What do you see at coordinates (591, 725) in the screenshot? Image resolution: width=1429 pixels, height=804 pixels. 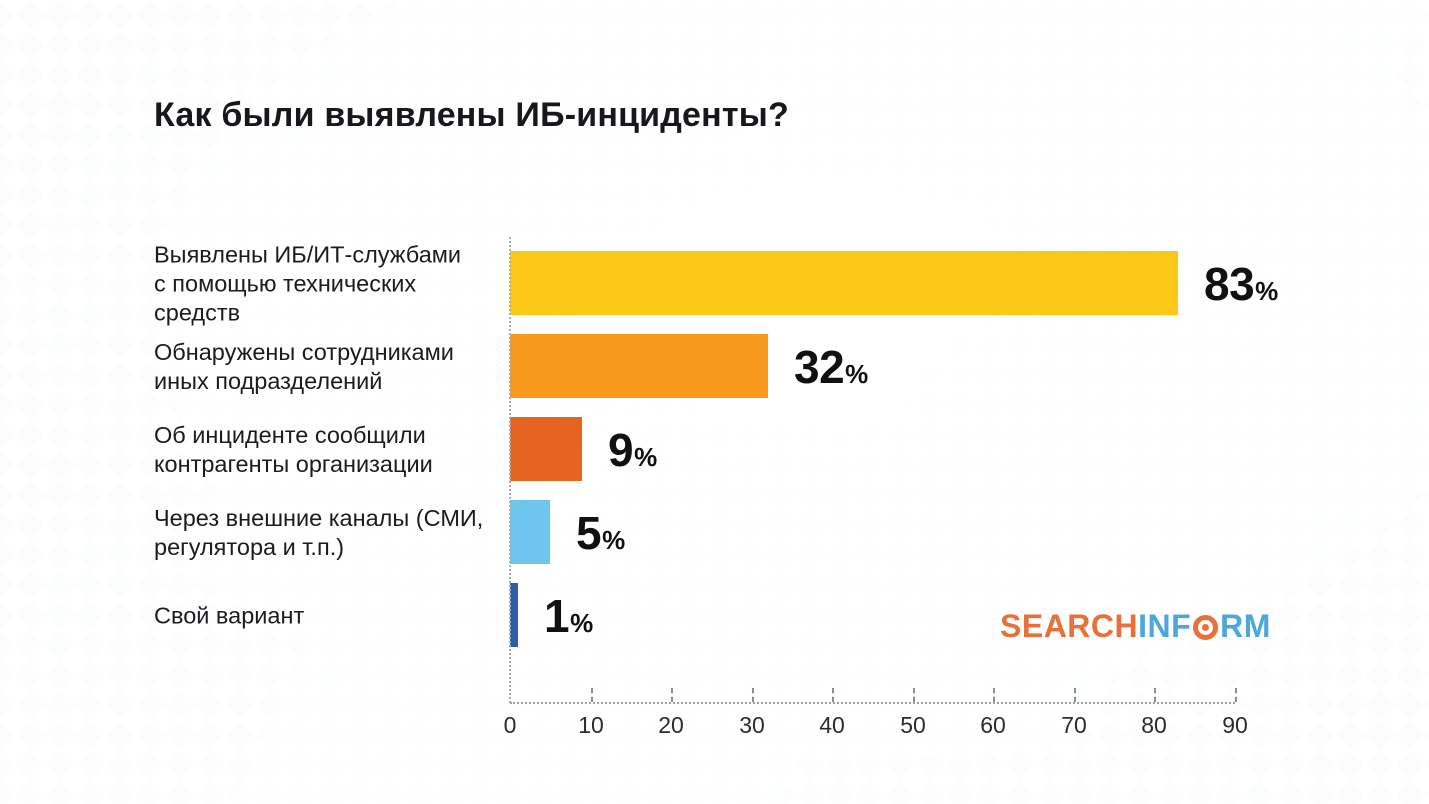 I see `tick-label: 10` at bounding box center [591, 725].